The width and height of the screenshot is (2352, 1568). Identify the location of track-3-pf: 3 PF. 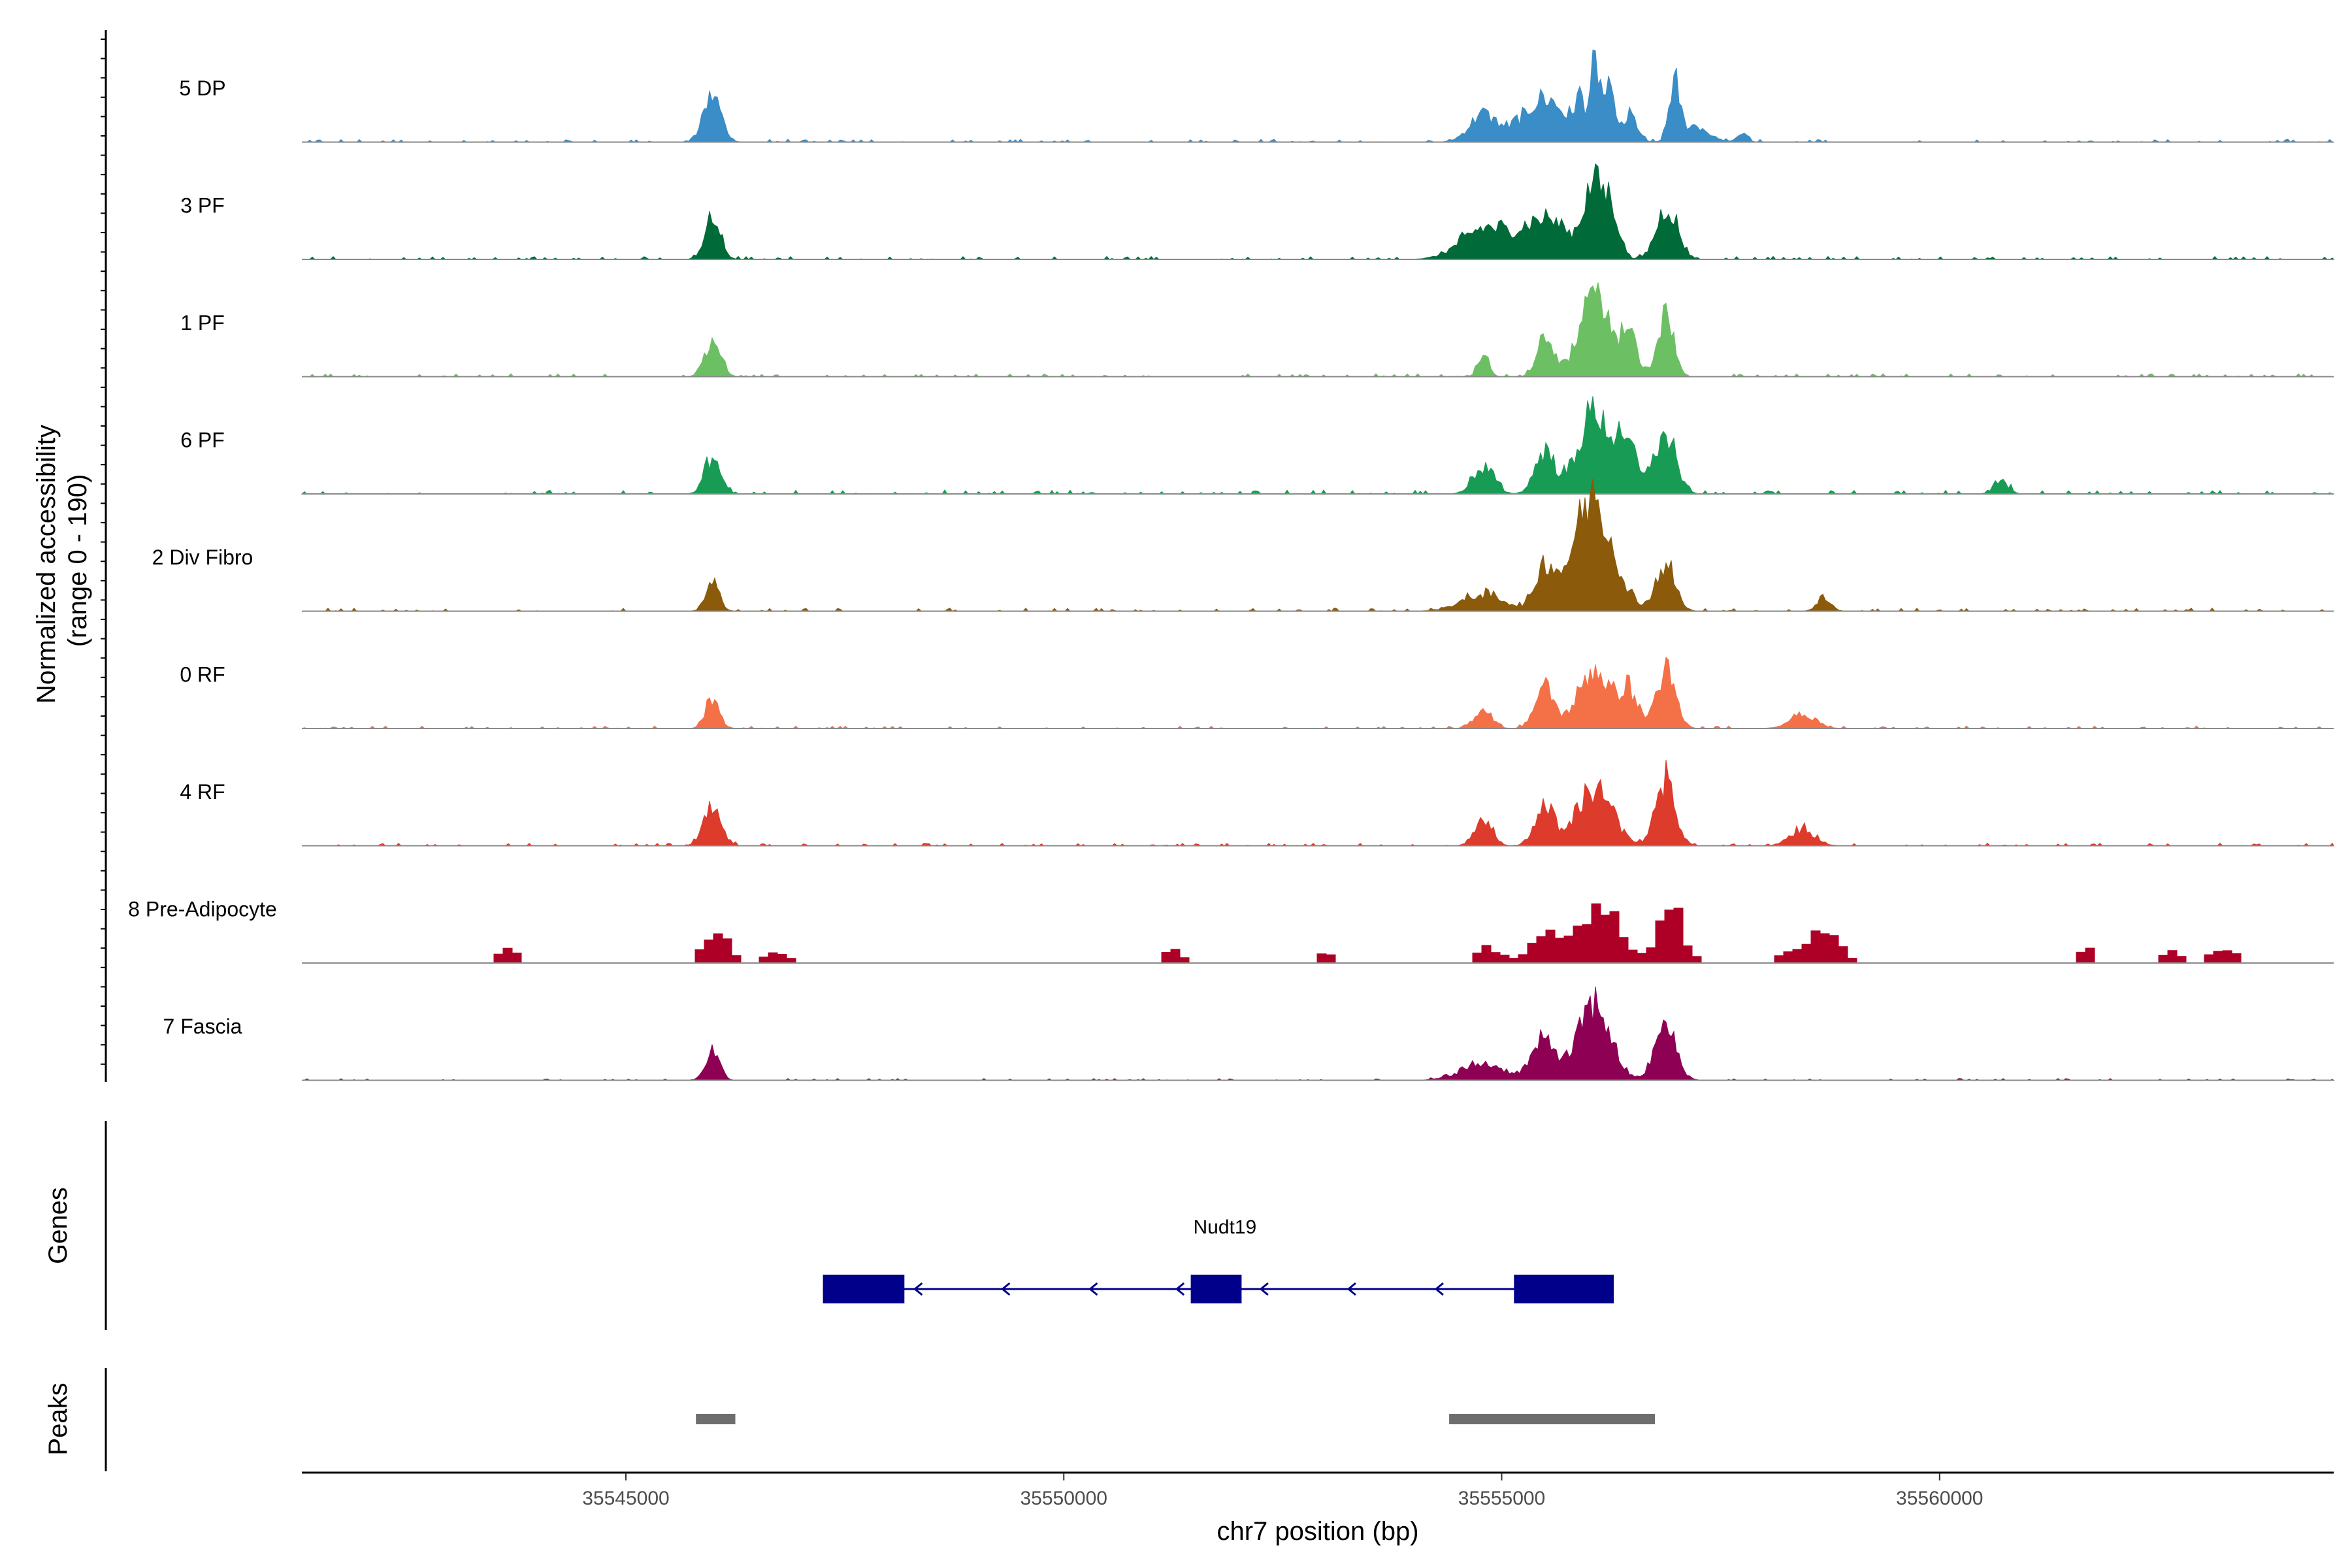
(1257, 211).